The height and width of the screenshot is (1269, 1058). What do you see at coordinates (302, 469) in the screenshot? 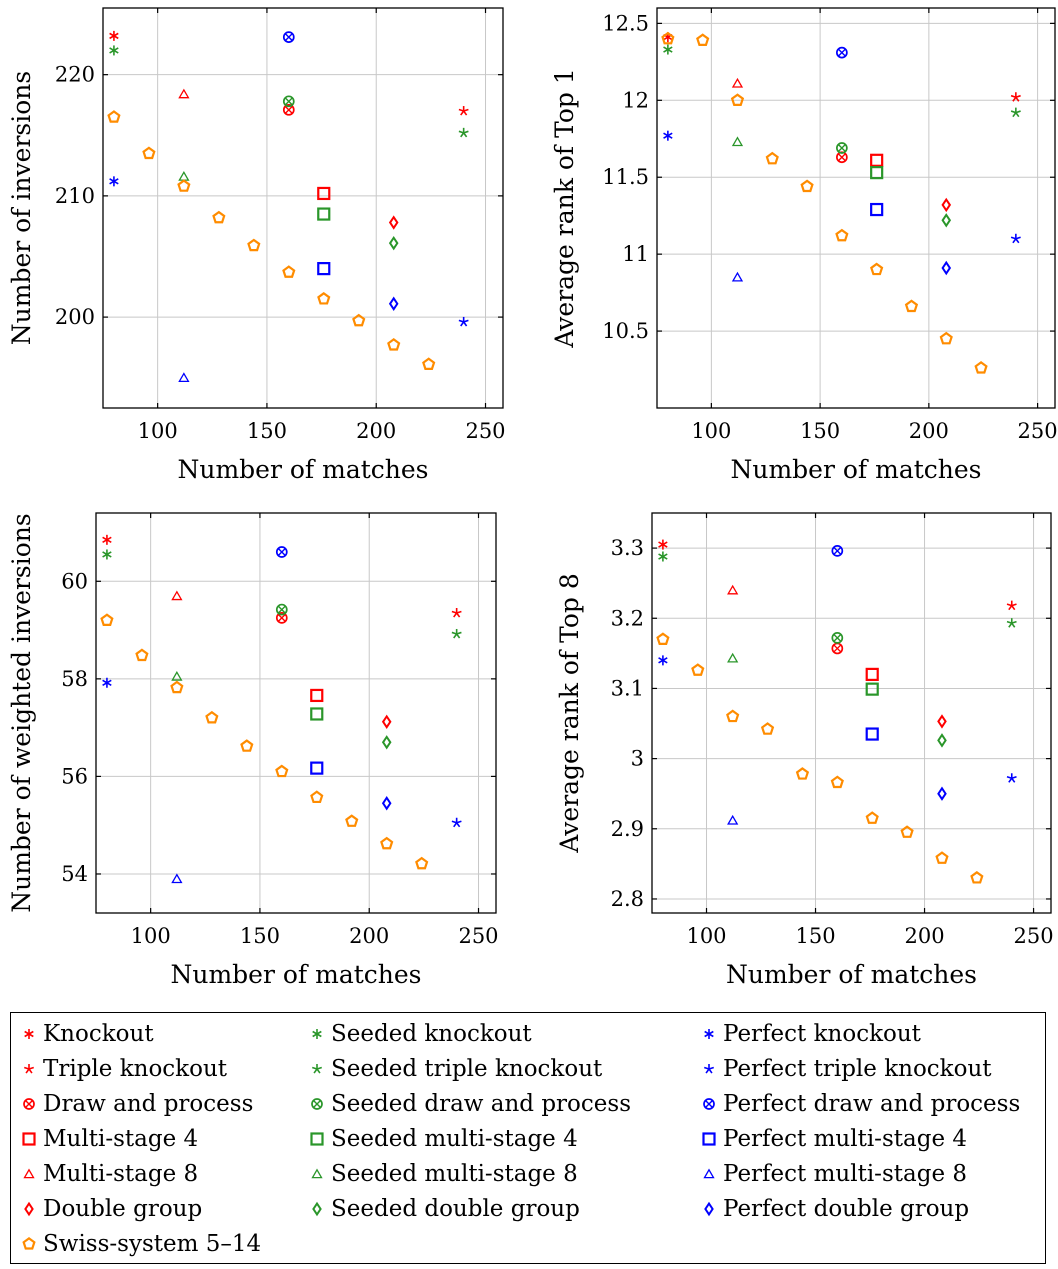
I see `x-axis-label: Number of matches` at bounding box center [302, 469].